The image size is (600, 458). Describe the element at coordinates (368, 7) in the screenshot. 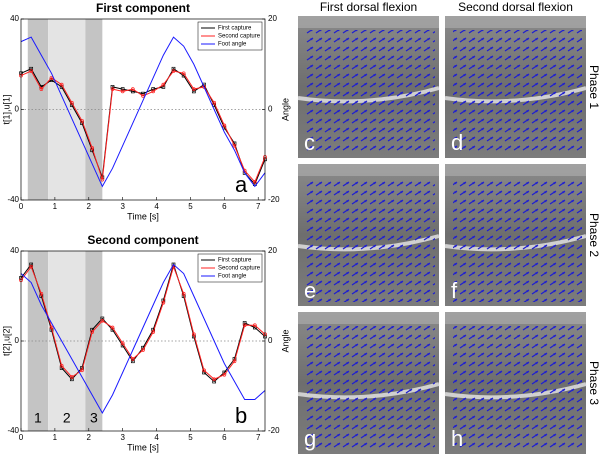

I see `column-header: First dorsal flexion` at that location.